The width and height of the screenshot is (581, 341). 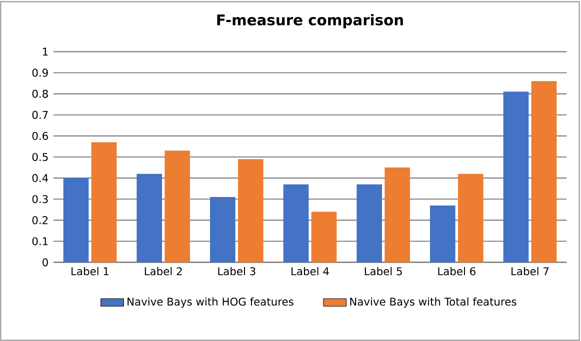 What do you see at coordinates (40, 220) in the screenshot?
I see `y-tick-label: 0.2` at bounding box center [40, 220].